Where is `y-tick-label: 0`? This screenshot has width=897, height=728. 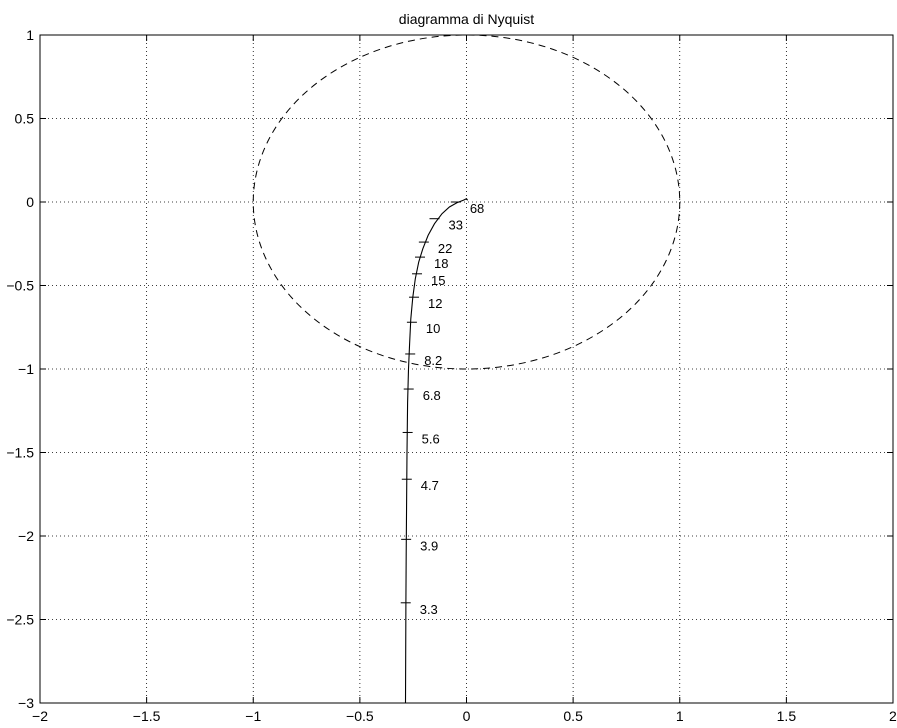
y-tick-label: 0 is located at coordinates (30, 202).